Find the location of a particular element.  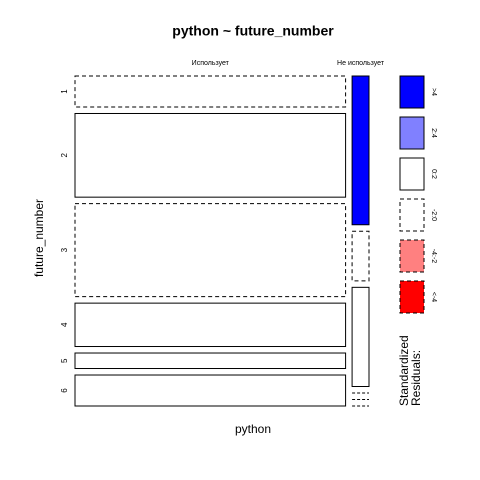

row-label: 5 is located at coordinates (64, 360).